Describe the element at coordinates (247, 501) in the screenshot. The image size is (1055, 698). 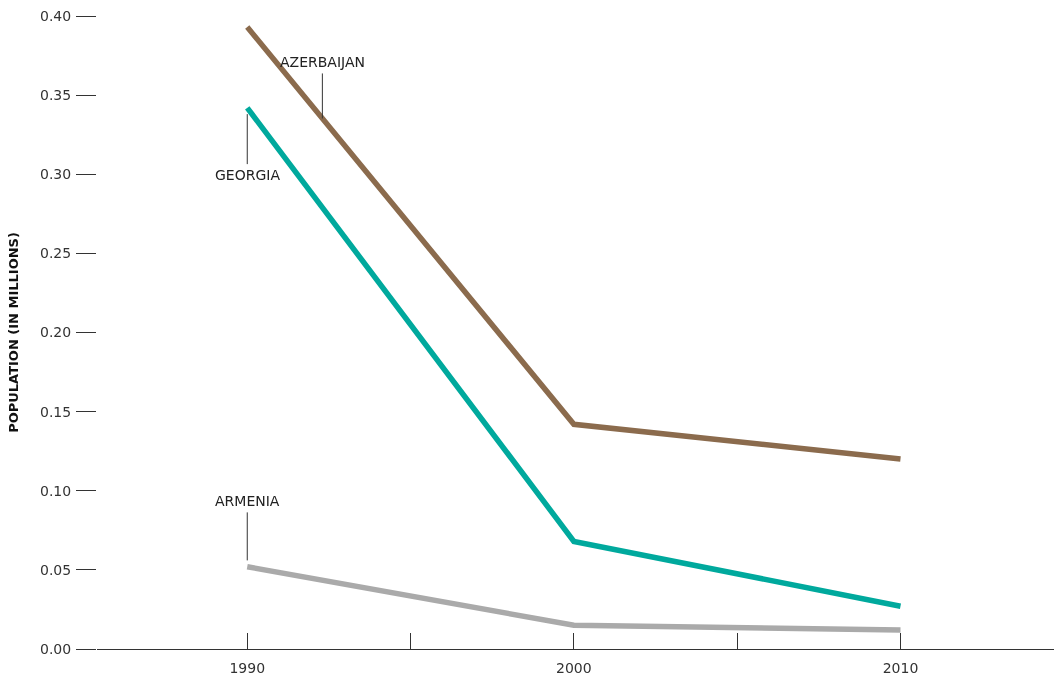
I see `text: ARMENIA` at that location.